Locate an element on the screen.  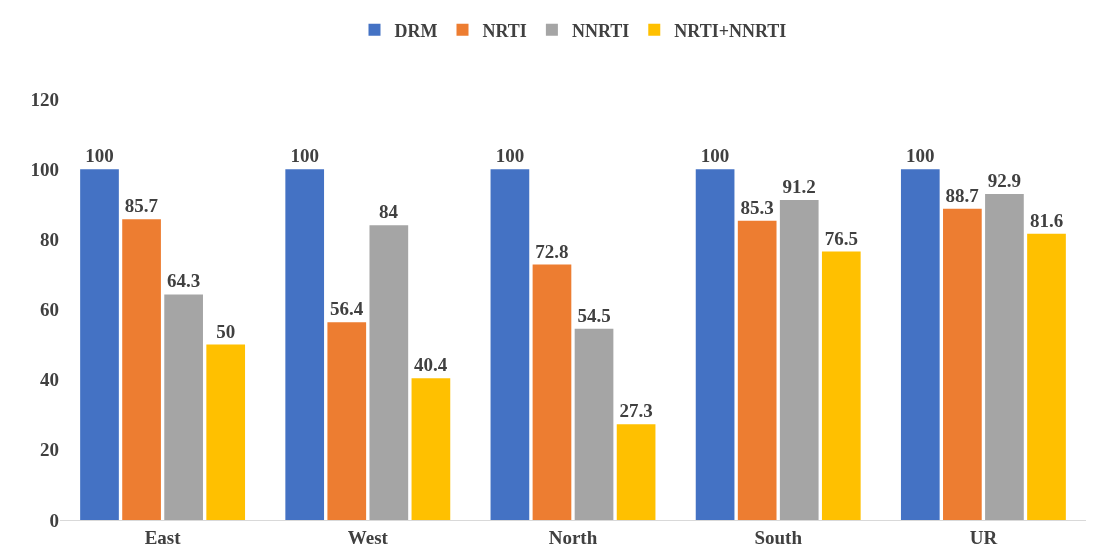
data-label: 85.3 is located at coordinates (757, 207).